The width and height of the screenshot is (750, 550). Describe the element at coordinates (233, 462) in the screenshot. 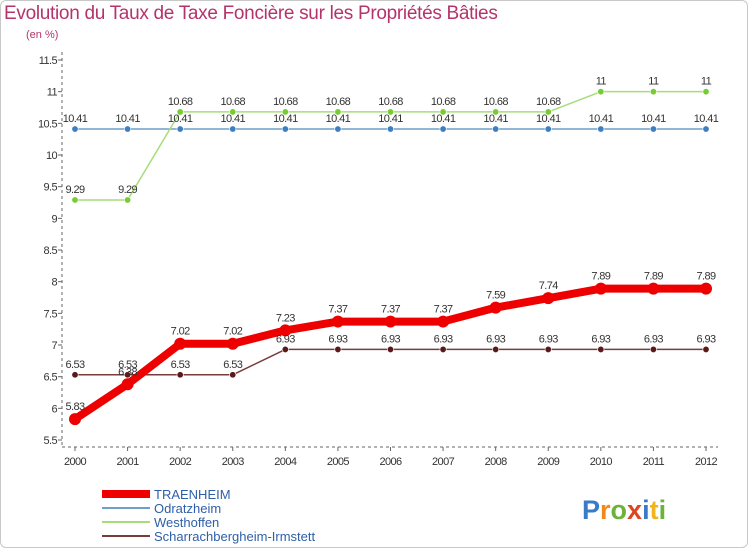

I see `x-tick-label: 2003` at that location.